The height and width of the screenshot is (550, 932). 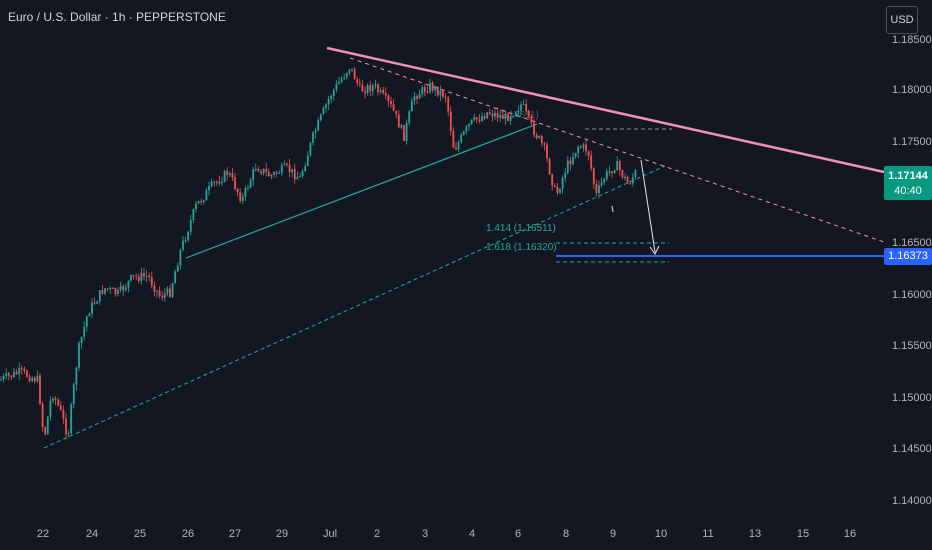 What do you see at coordinates (605, 110) in the screenshot?
I see `resistance-trend-line` at bounding box center [605, 110].